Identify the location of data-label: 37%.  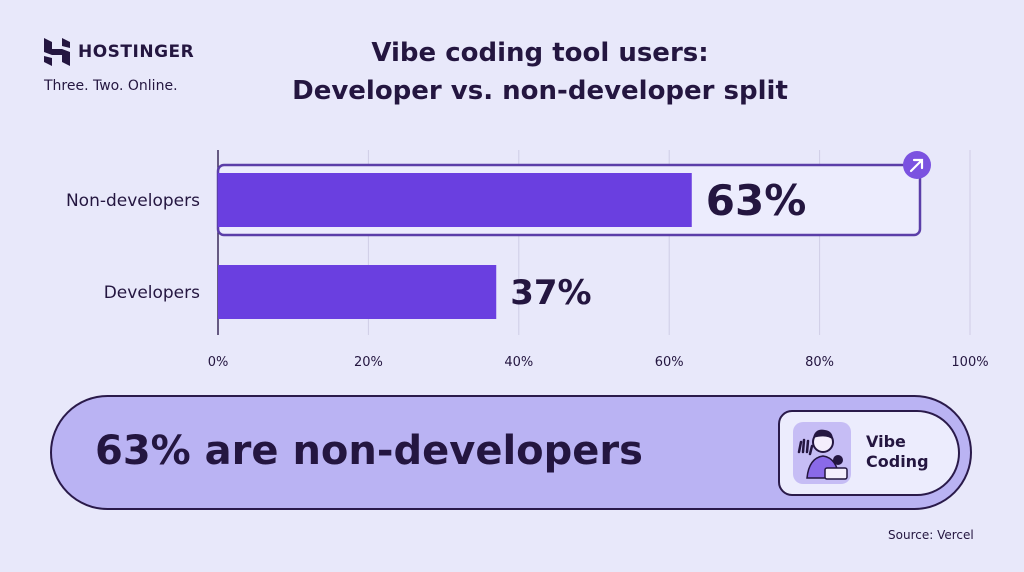
(550, 293).